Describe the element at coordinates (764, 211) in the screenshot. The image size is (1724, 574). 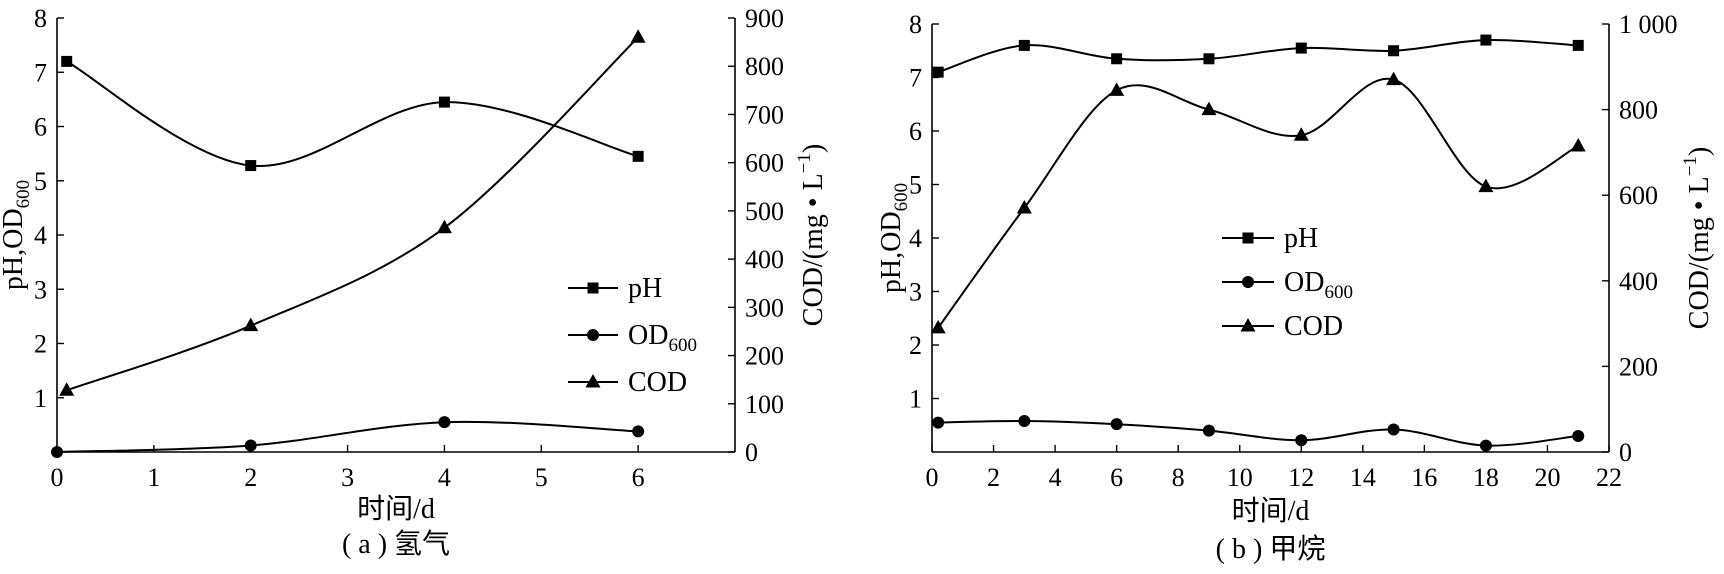
I see `y2-tick-label: 500` at that location.